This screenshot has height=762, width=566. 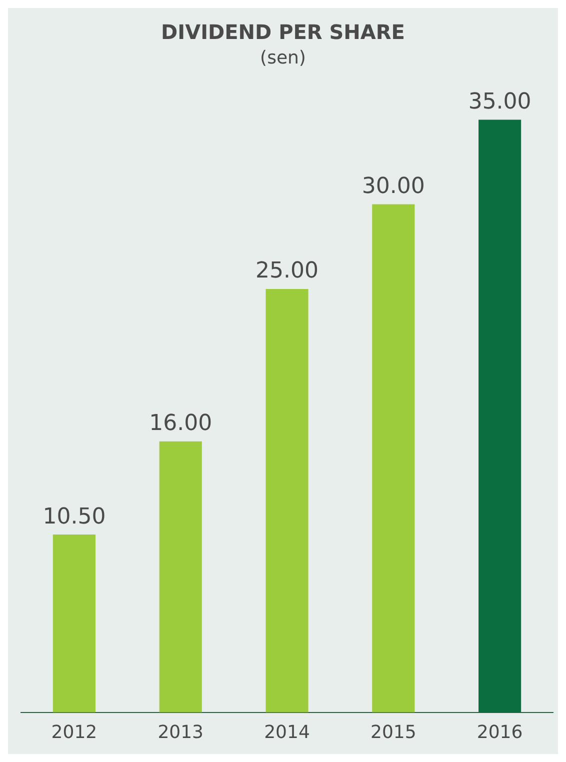 I want to click on data-label: 10.50, so click(x=74, y=517).